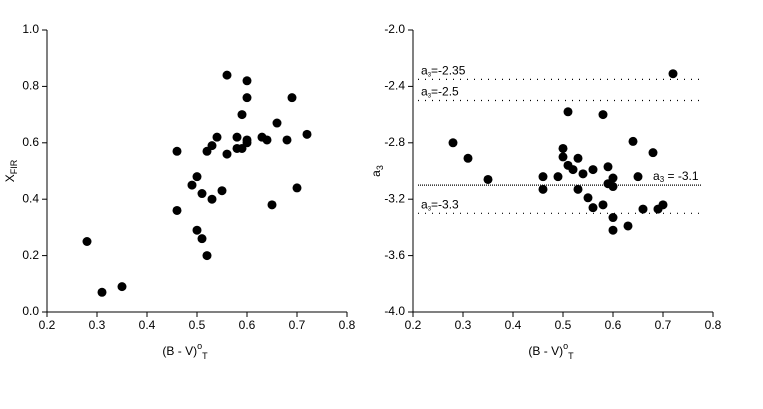 The height and width of the screenshot is (409, 763). I want to click on y-axis-label: XFIR, so click(11, 170).